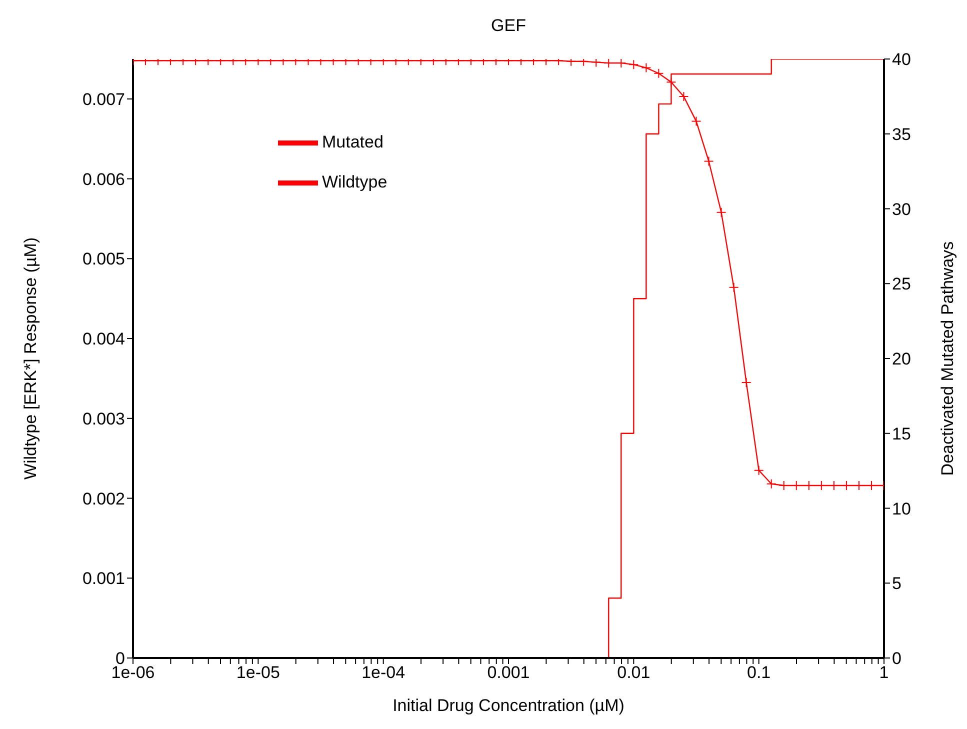 The width and height of the screenshot is (967, 729). I want to click on x-tick-label: 1e-05, so click(258, 672).